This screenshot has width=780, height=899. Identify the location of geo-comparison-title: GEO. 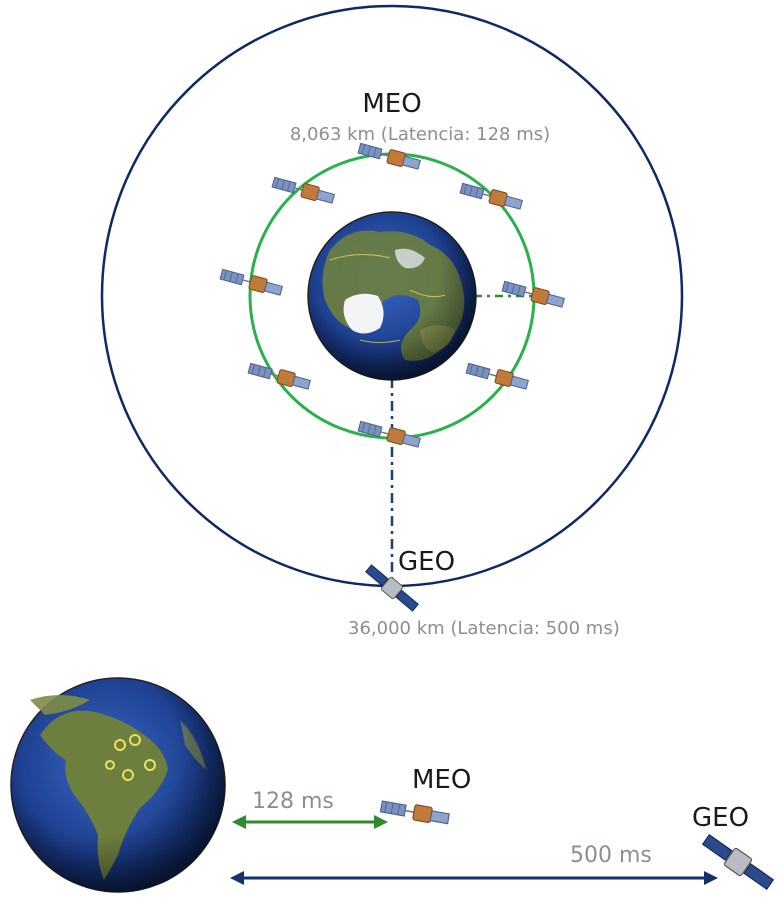
(720, 818).